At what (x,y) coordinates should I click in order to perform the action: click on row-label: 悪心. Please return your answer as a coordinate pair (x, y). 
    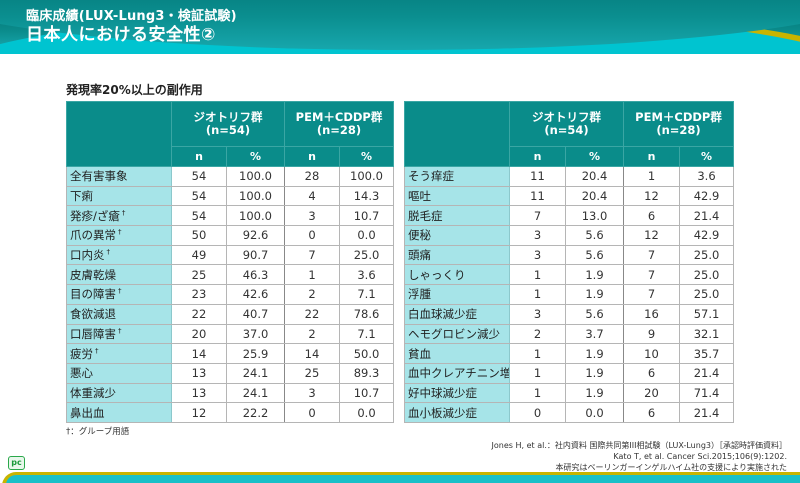
    Looking at the image, I should click on (119, 373).